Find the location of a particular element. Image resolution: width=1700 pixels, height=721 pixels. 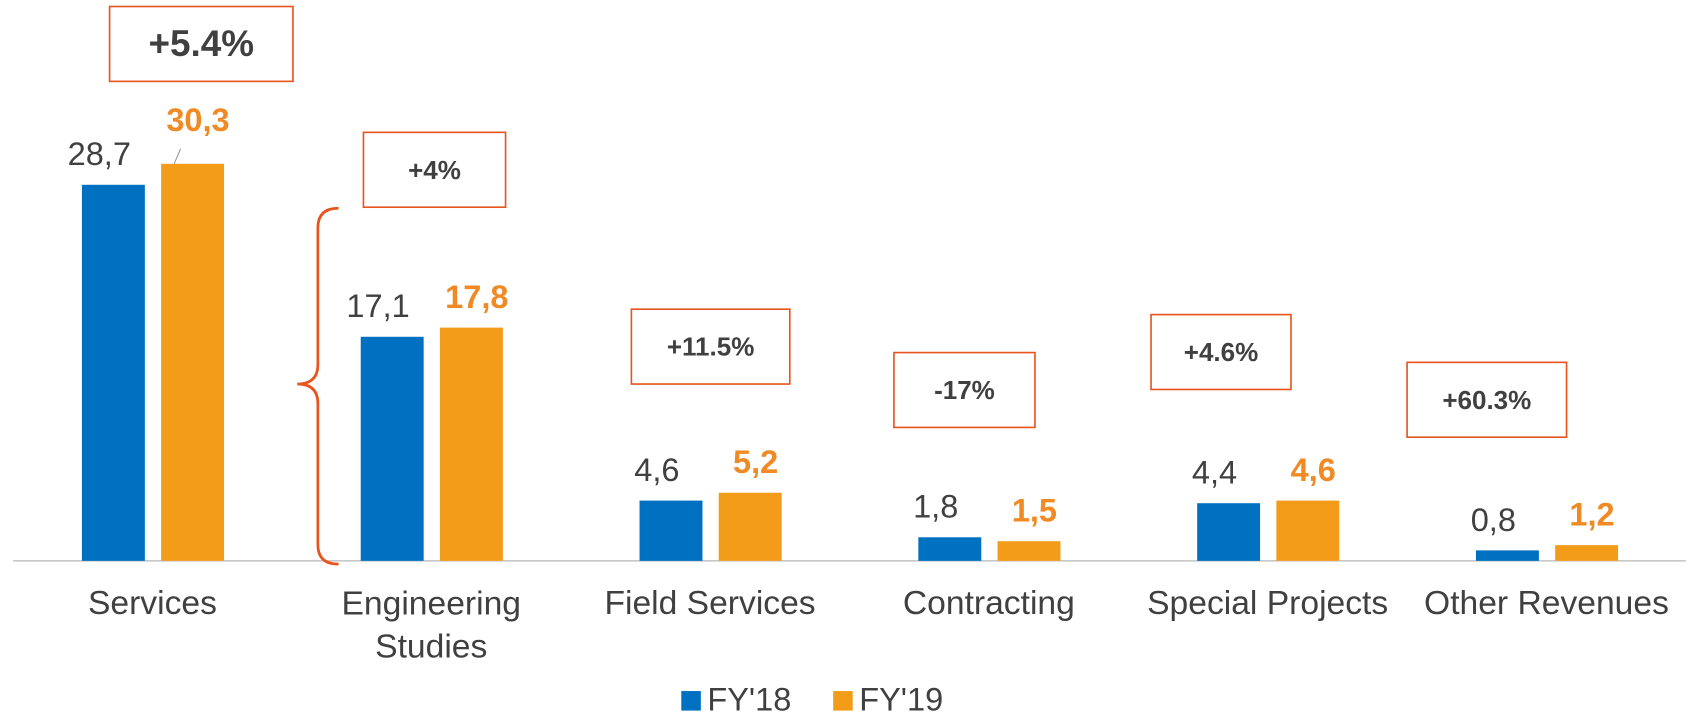

annotation: +4.6% is located at coordinates (1221, 352).